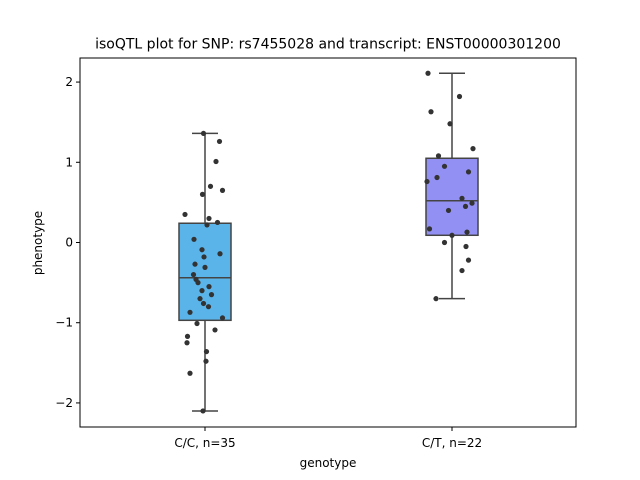 Image resolution: width=640 pixels, height=480 pixels. I want to click on x-axis-title: genotype, so click(328, 463).